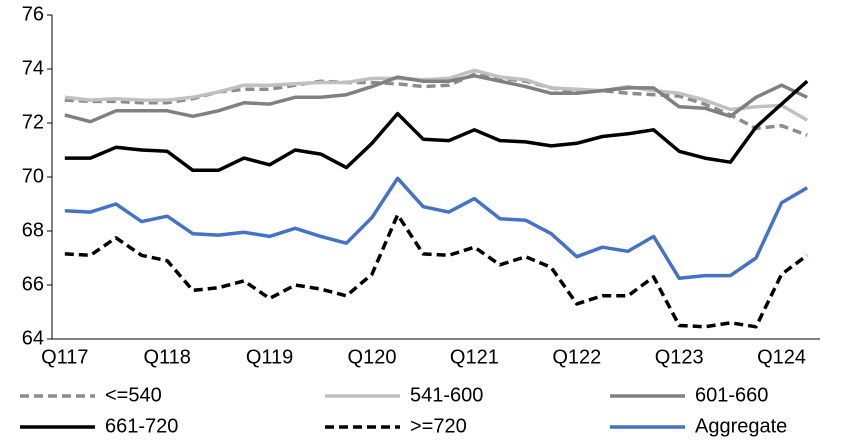  Describe the element at coordinates (133, 395) in the screenshot. I see `legend-label: <=540` at that location.